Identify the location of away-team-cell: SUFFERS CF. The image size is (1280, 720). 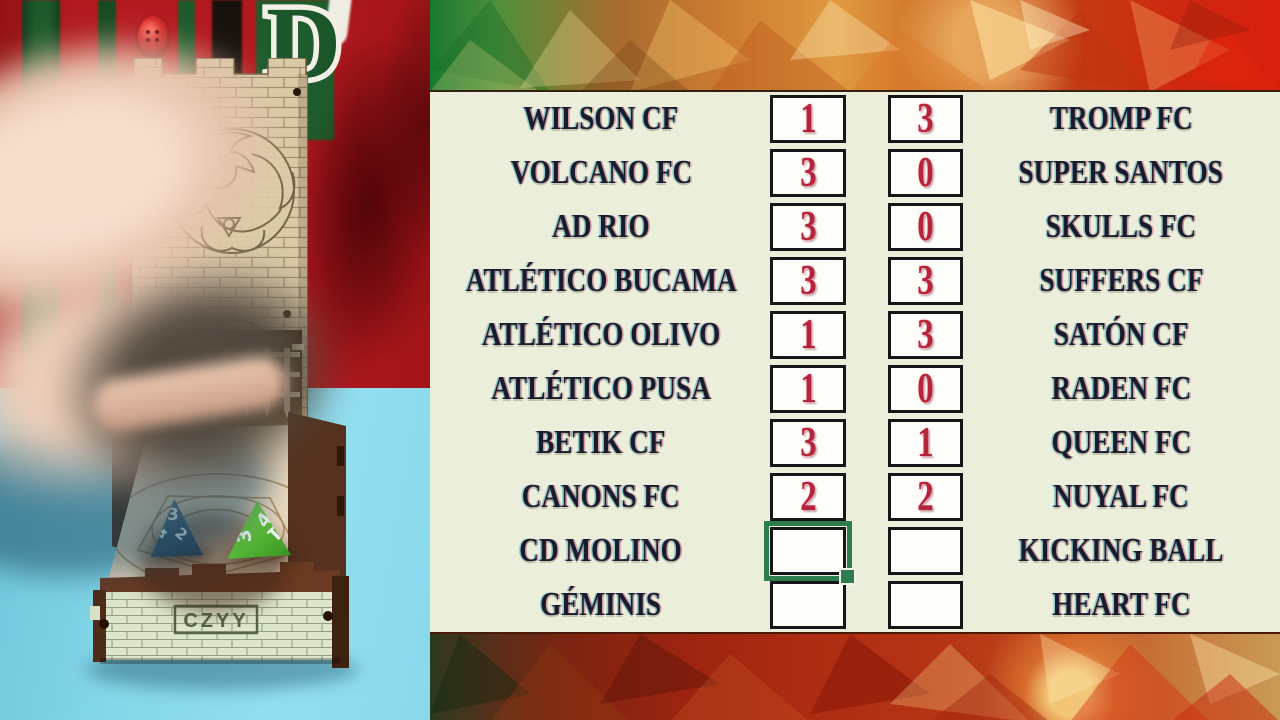
(1121, 281).